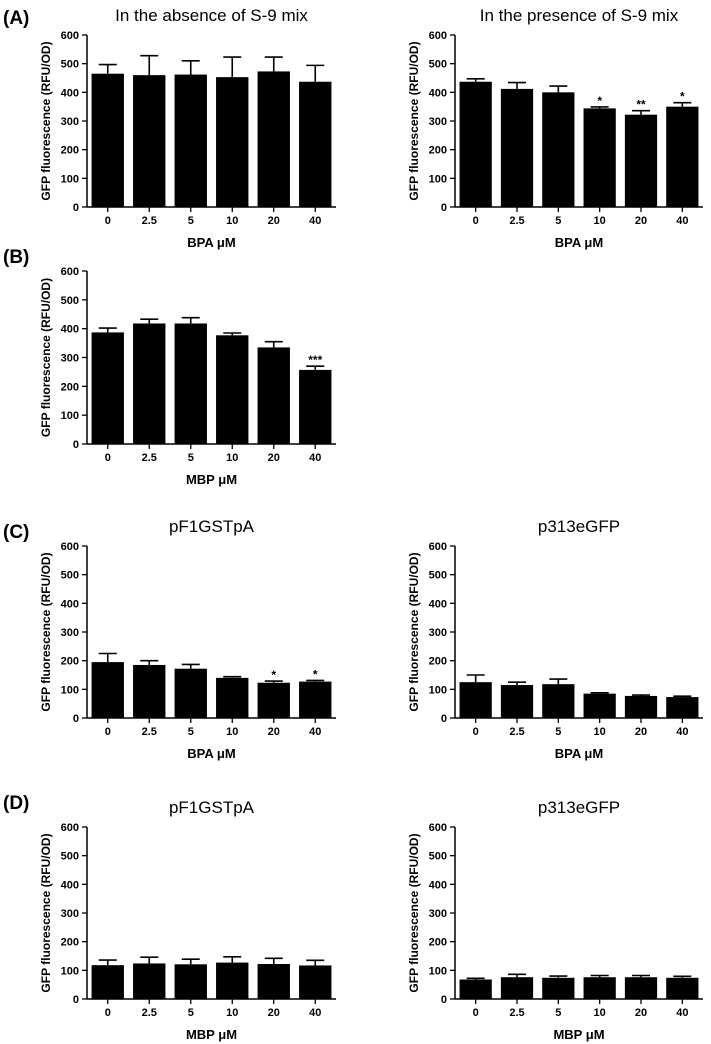 Image resolution: width=711 pixels, height=1044 pixels. What do you see at coordinates (579, 15) in the screenshot?
I see `chart-title: In the presence of S-9 mix` at bounding box center [579, 15].